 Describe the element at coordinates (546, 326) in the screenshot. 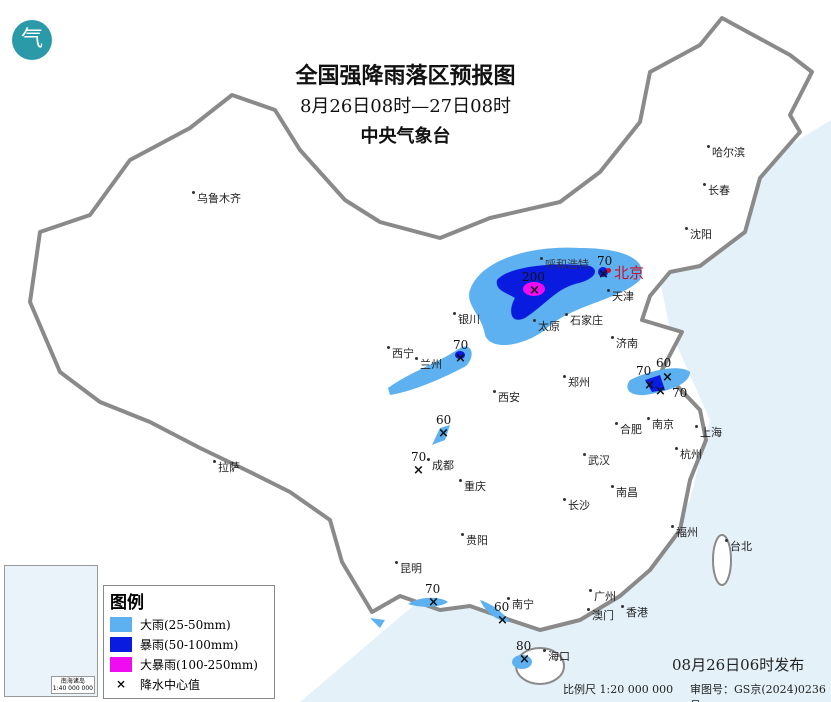

I see `city-label: 太原` at that location.